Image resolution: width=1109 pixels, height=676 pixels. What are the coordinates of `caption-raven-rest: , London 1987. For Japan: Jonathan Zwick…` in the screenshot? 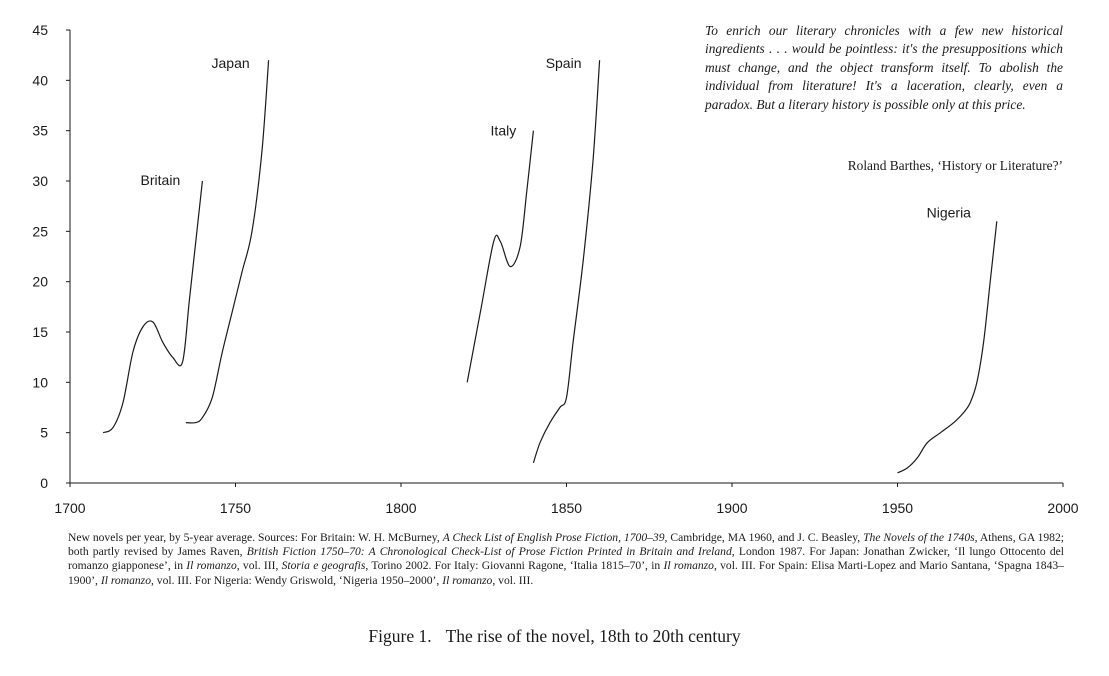 It's located at (566, 559).